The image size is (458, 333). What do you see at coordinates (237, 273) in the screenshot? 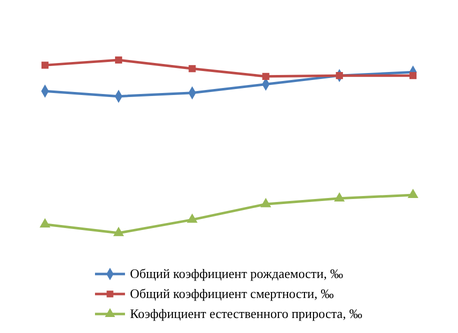
I see `legend-label: Общий коэффициент рождаемости, ‰` at bounding box center [237, 273].